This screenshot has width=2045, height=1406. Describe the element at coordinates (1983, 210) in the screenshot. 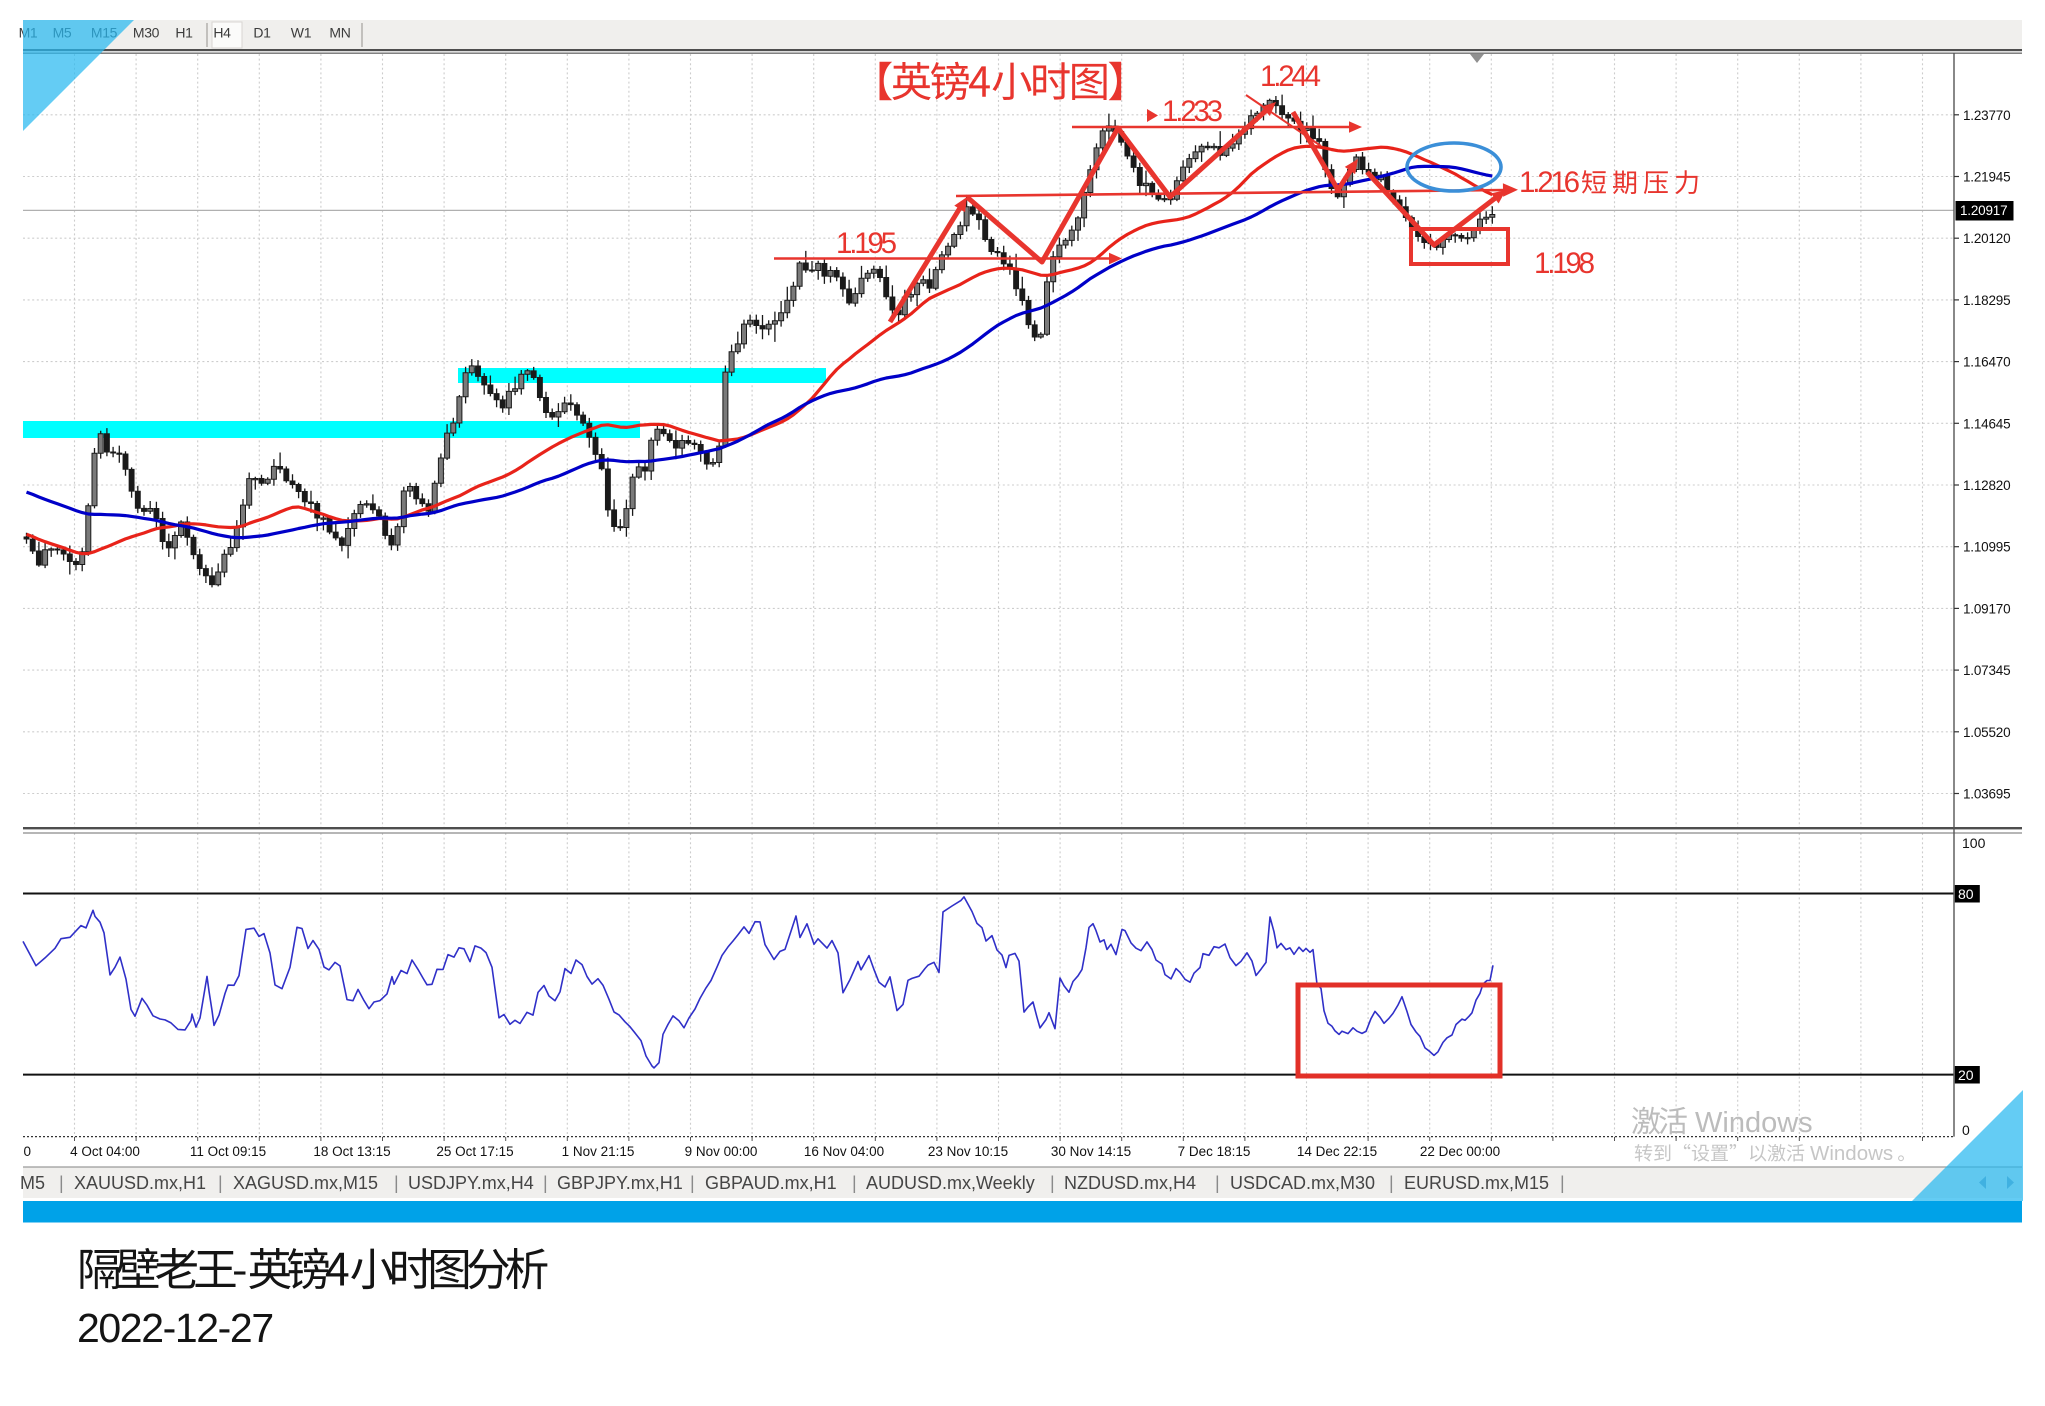

I see `svg-text: 1.20917` at that location.